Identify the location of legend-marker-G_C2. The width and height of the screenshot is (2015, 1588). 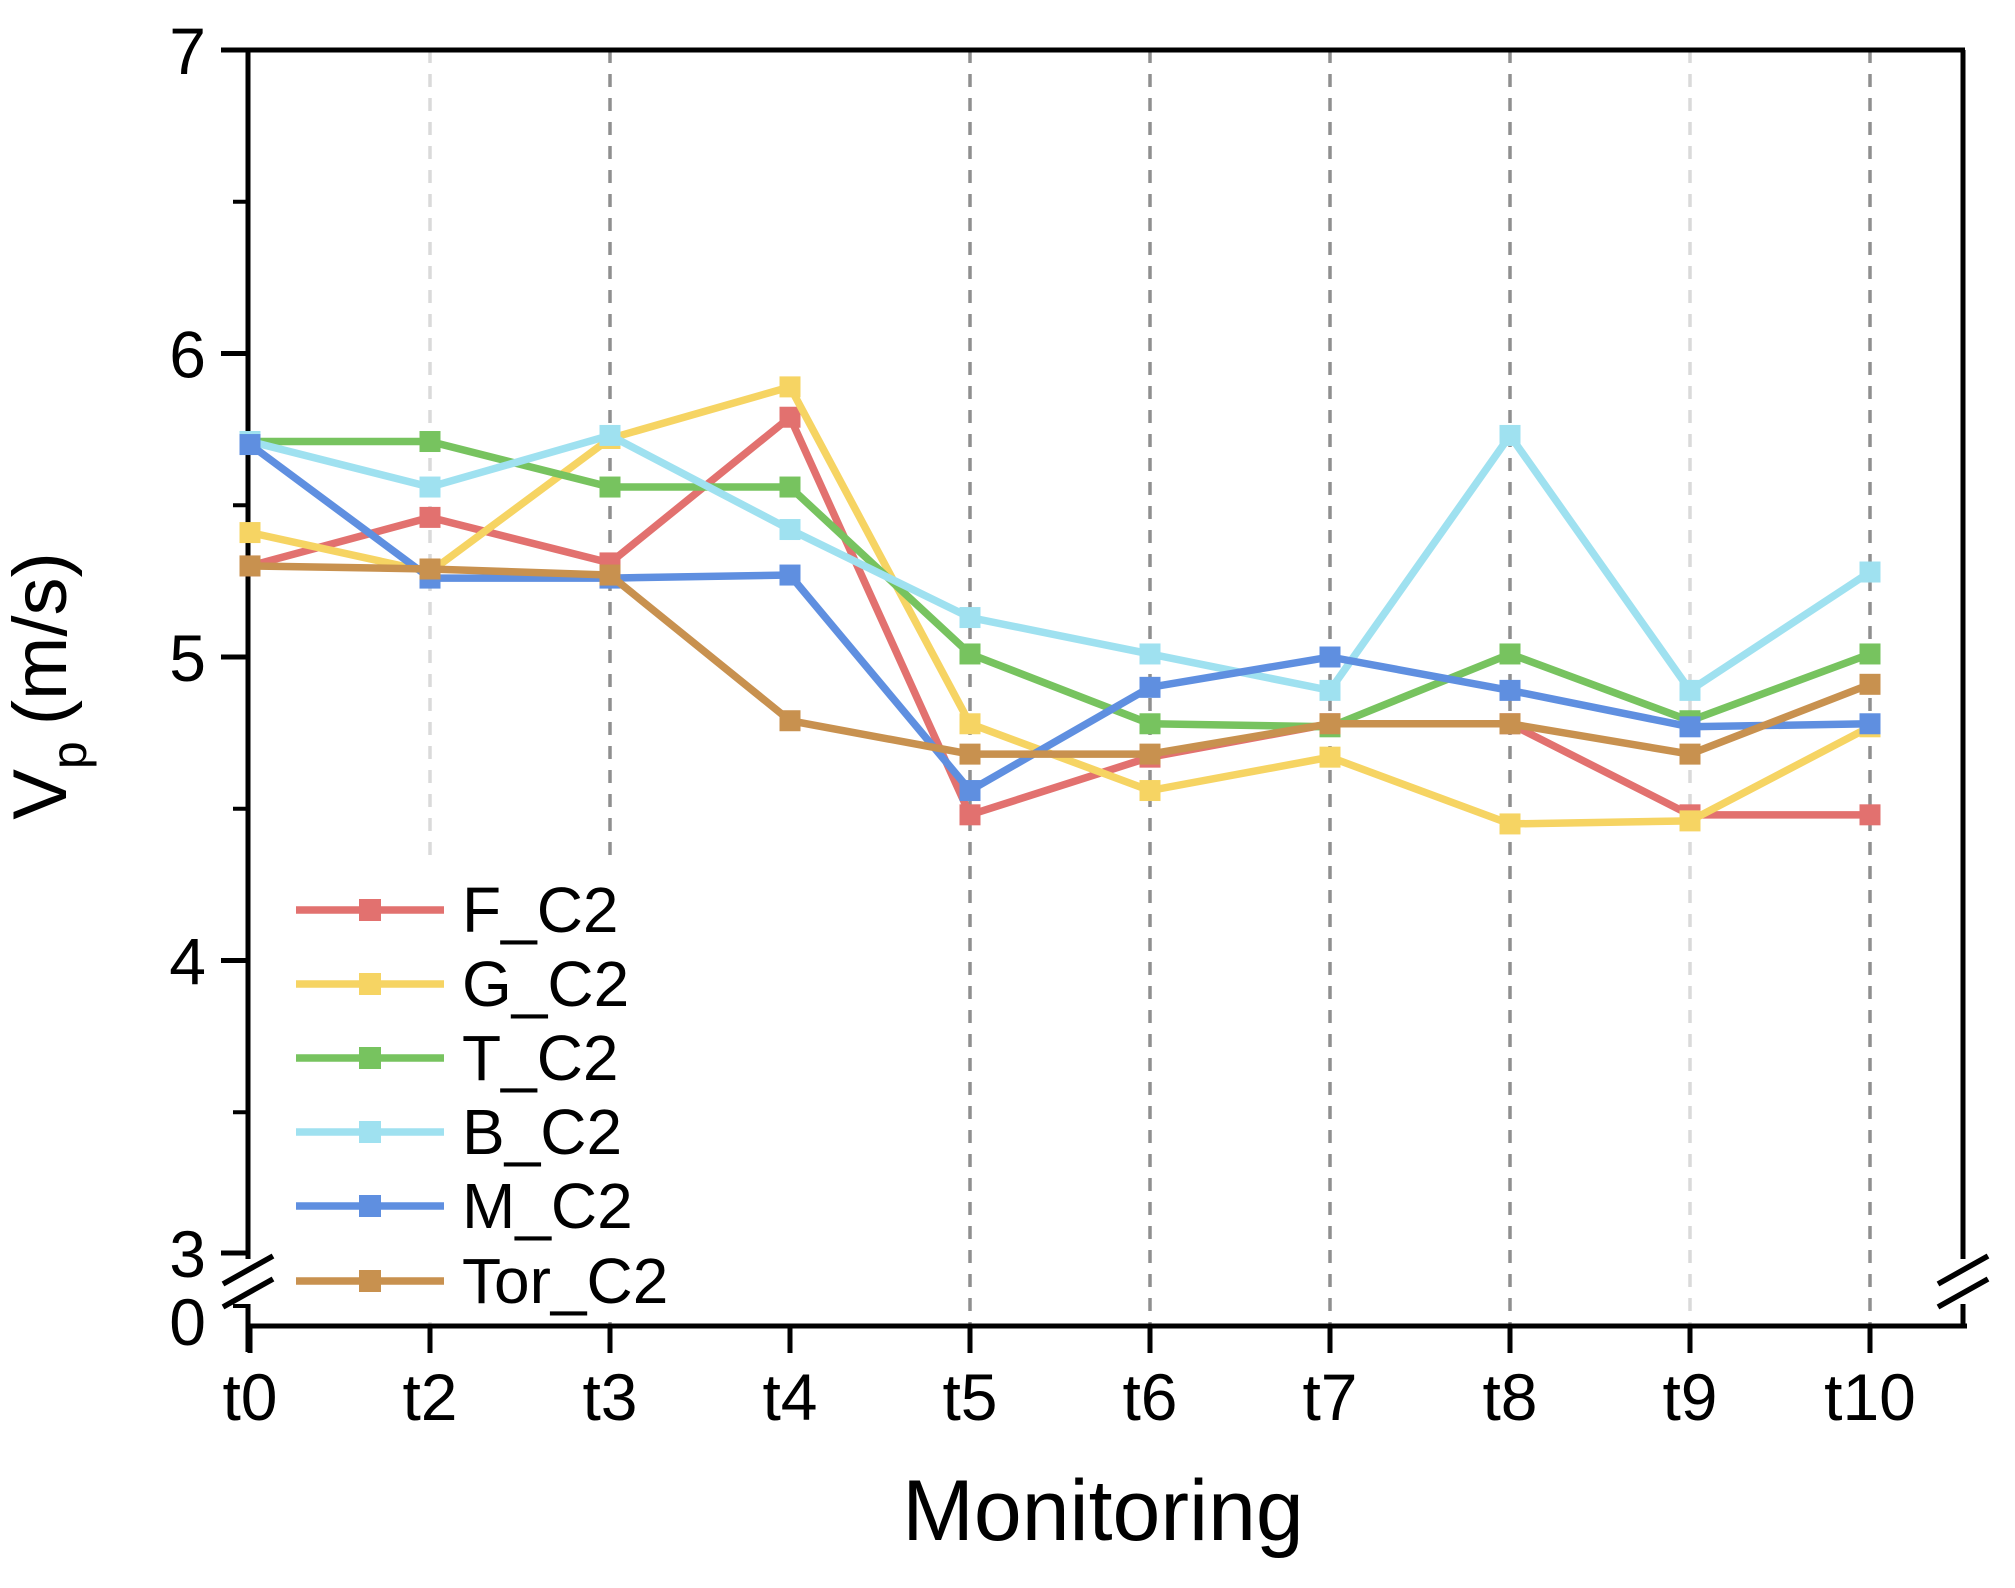
(370, 984).